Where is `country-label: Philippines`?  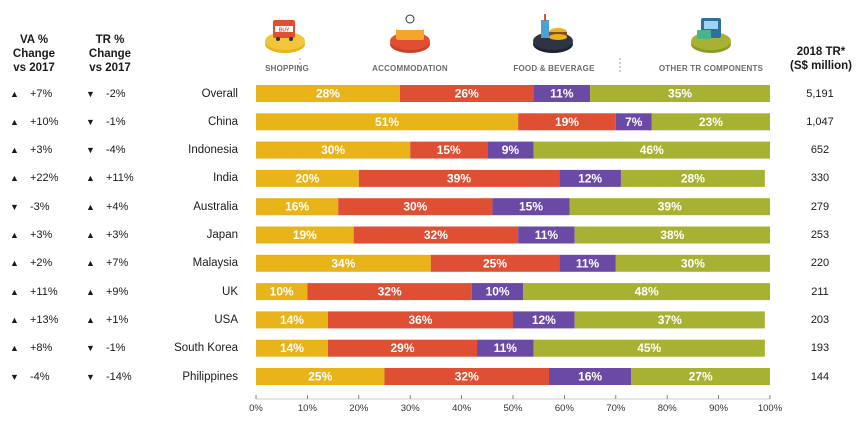 country-label: Philippines is located at coordinates (210, 376).